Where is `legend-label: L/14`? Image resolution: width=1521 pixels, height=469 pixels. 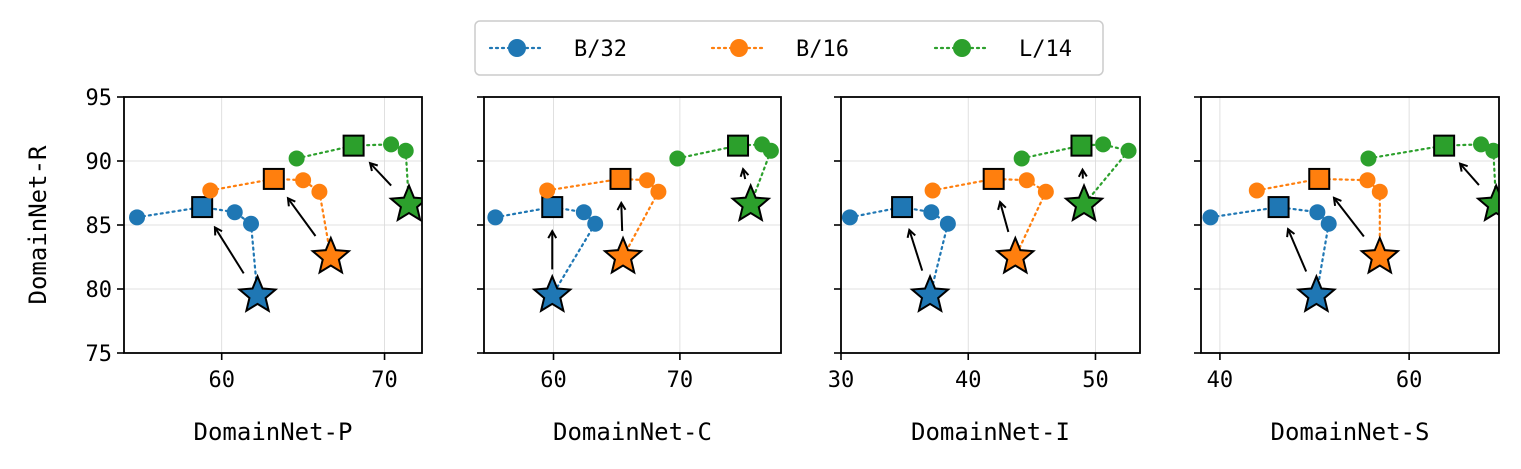
legend-label: L/14 is located at coordinates (1045, 49).